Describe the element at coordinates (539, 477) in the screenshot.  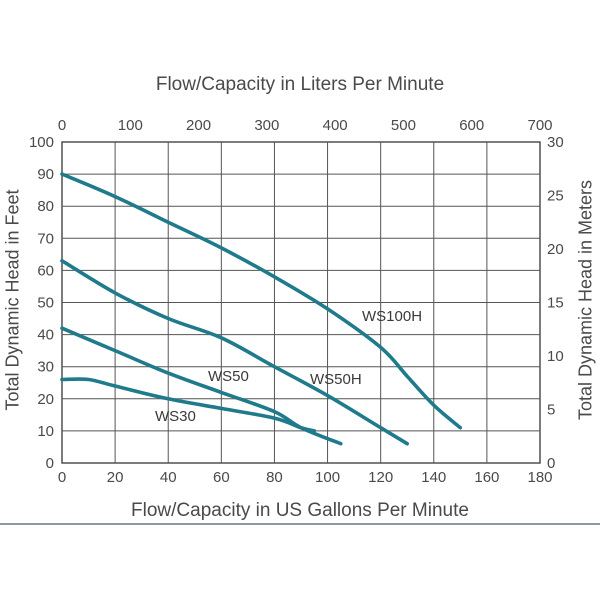
I see `x-tick-label: 180` at that location.